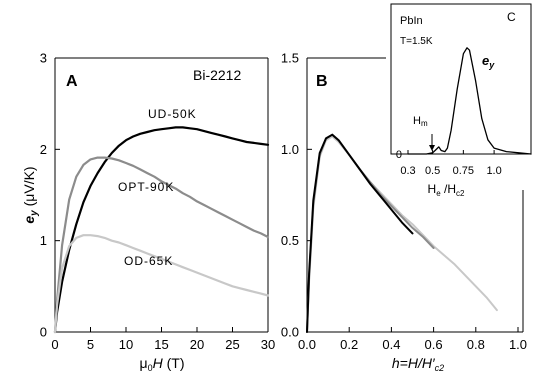  What do you see at coordinates (43, 240) in the screenshot?
I see `y-tick-label: 1` at bounding box center [43, 240].